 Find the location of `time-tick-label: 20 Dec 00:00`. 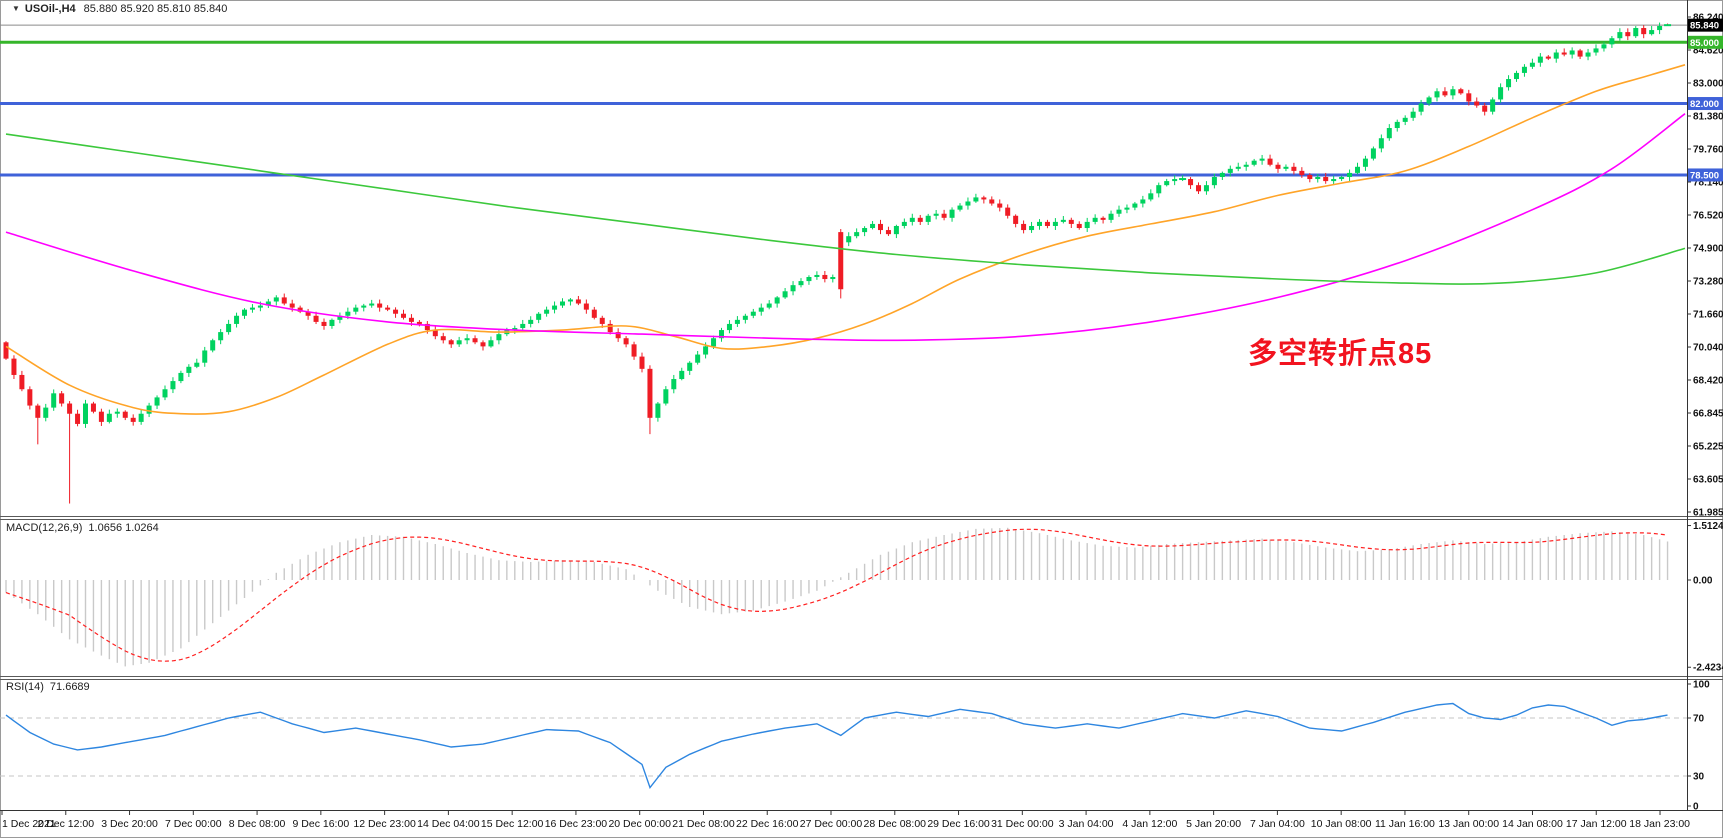

time-tick-label: 20 Dec 00:00 is located at coordinates (639, 824).